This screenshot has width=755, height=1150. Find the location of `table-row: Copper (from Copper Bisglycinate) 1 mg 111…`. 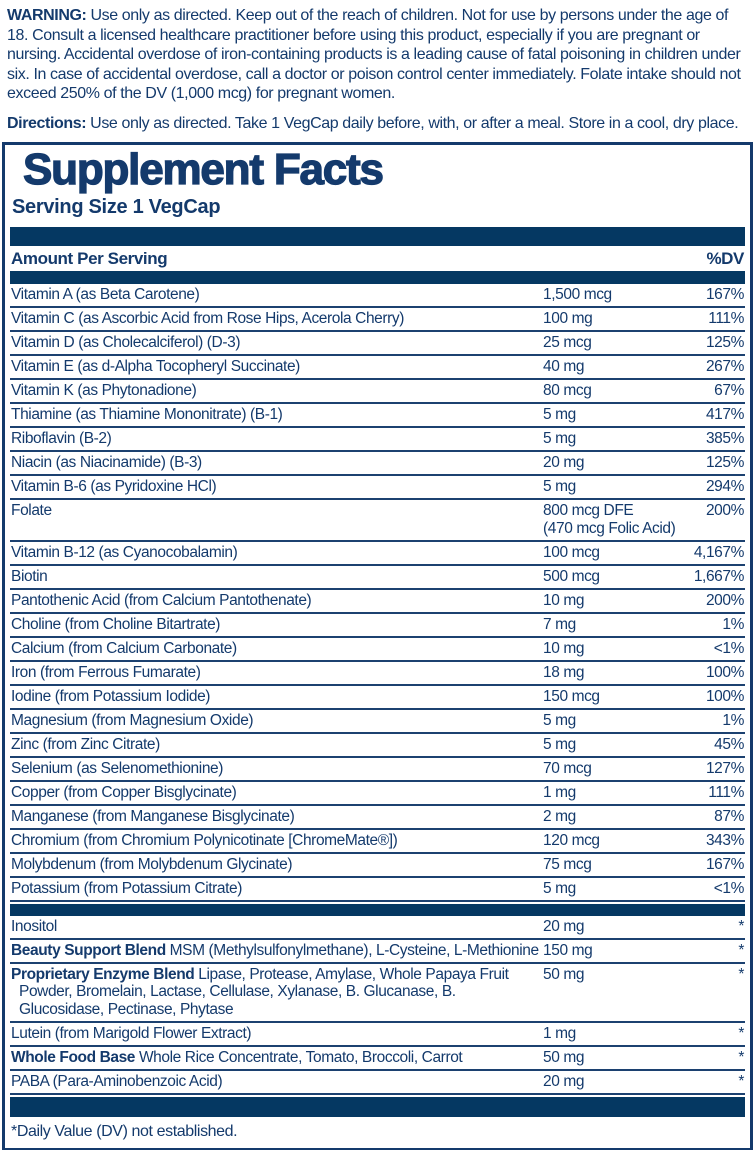

table-row: Copper (from Copper Bisglycinate) 1 mg 111… is located at coordinates (377, 794).